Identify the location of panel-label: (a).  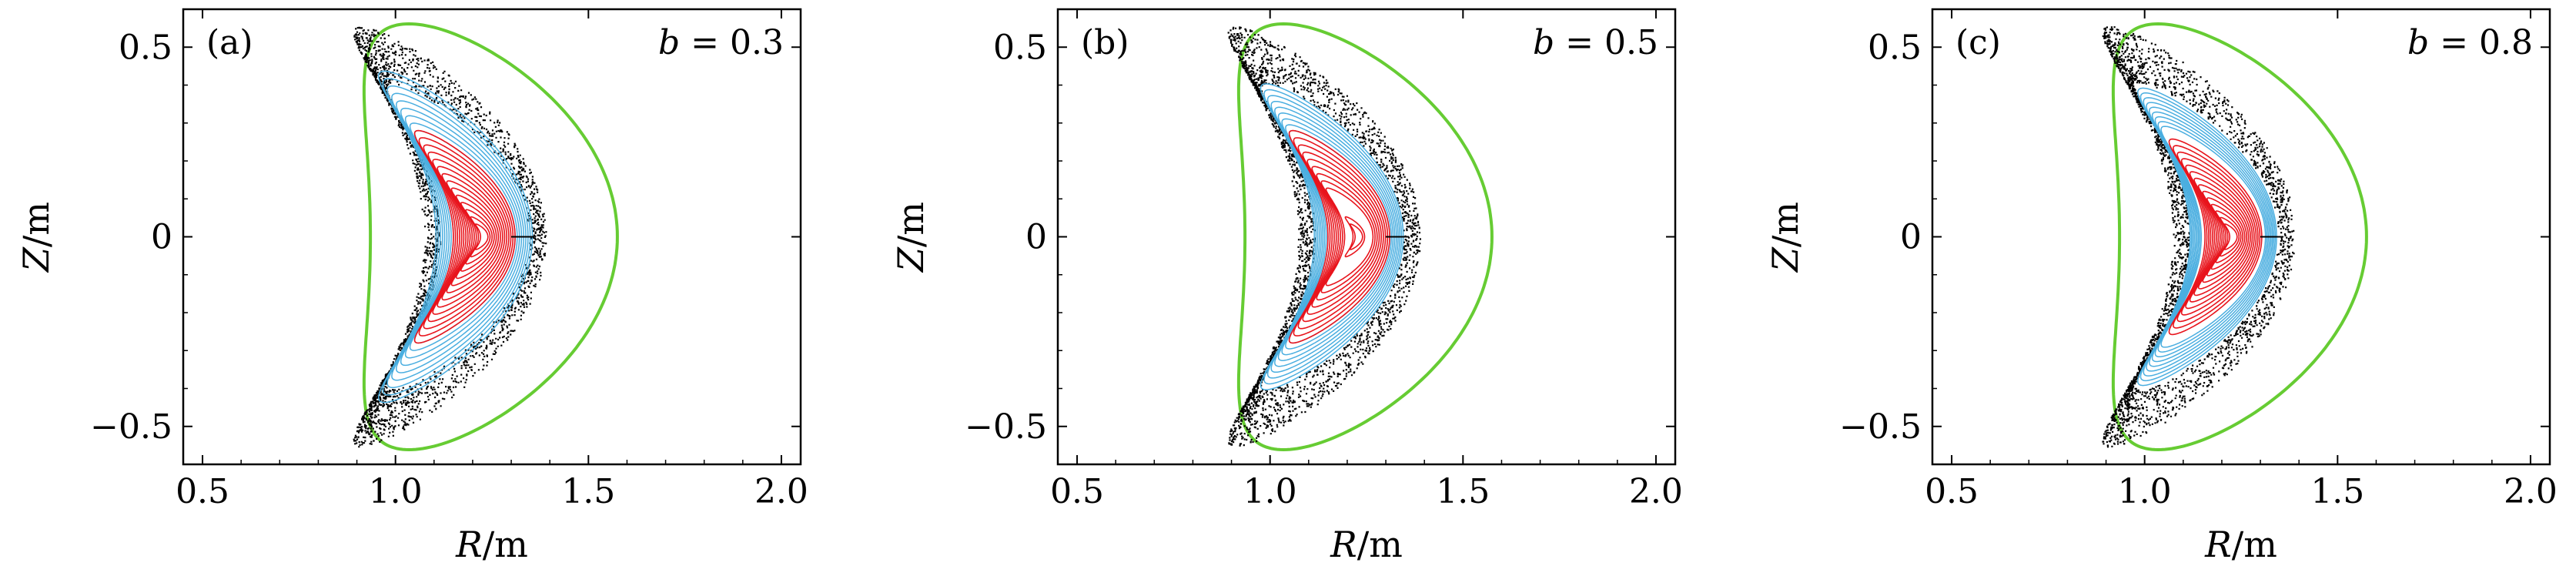
(229, 42).